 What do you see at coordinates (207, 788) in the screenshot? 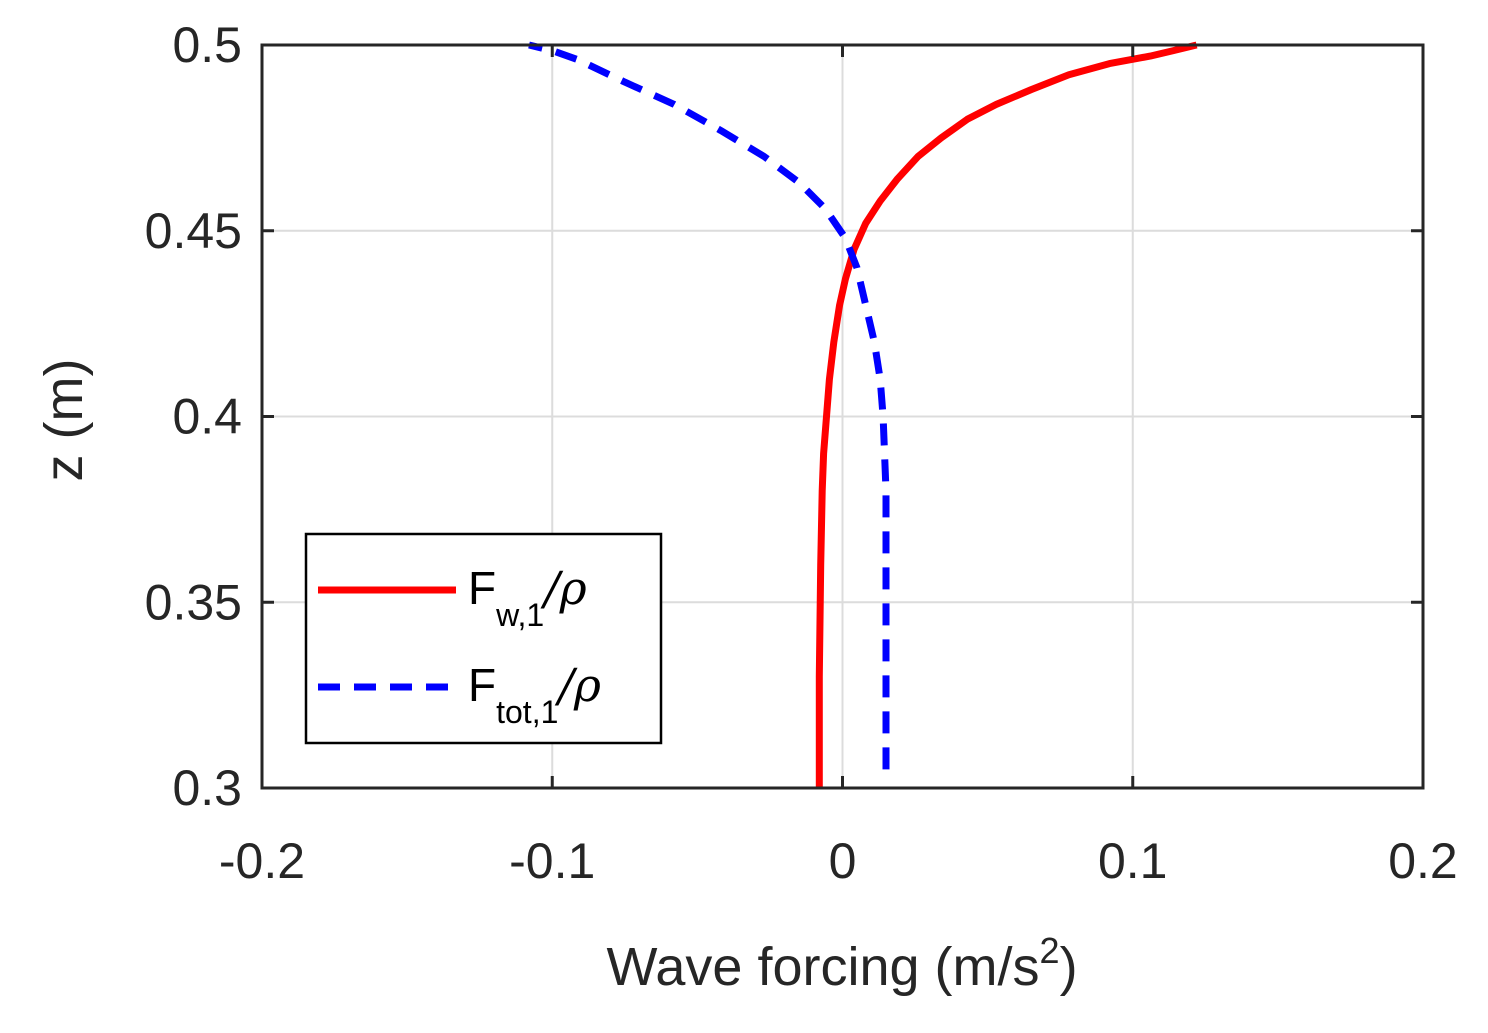
I see `y-tick-label: 0.3` at bounding box center [207, 788].